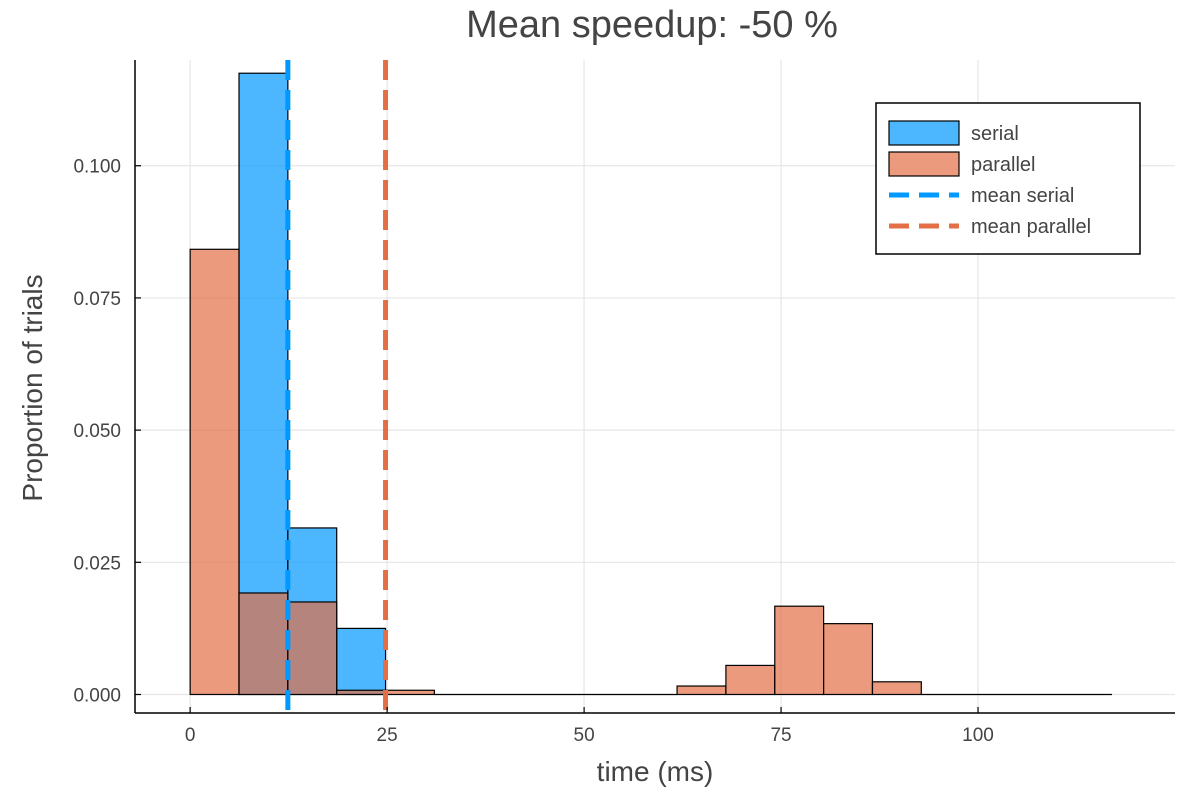 The image size is (1200, 800). What do you see at coordinates (924, 133) in the screenshot?
I see `legend-swatch-serial` at bounding box center [924, 133].